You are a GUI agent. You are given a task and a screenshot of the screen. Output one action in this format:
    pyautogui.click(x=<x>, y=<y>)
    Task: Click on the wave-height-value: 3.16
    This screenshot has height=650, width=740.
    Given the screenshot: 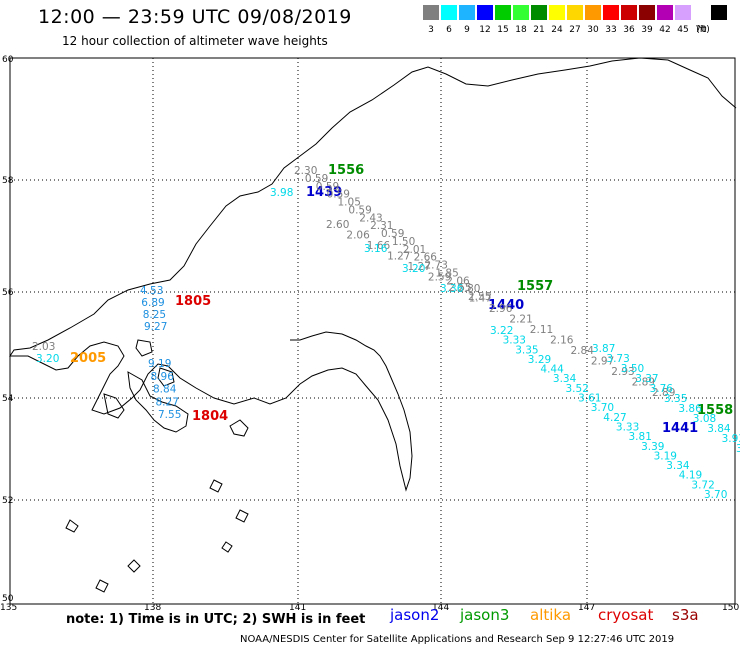 What is the action you would take?
    pyautogui.click(x=376, y=249)
    